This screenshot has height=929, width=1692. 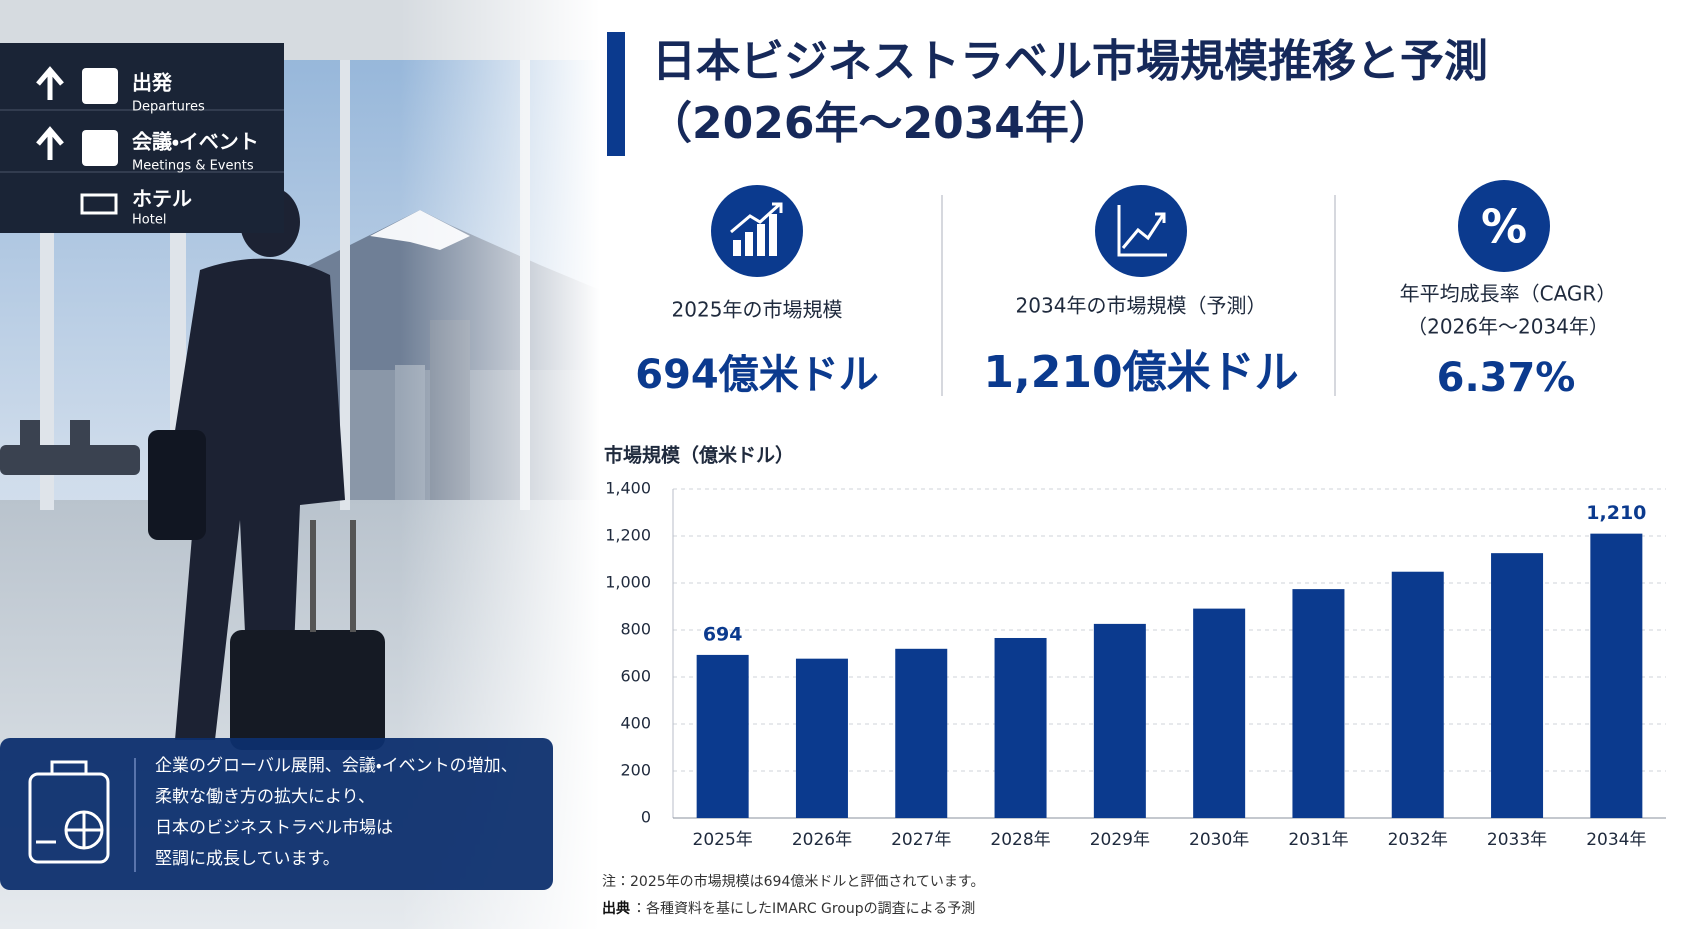 I want to click on summary-line: 日本のビジネストラベル市場は, so click(x=274, y=828).